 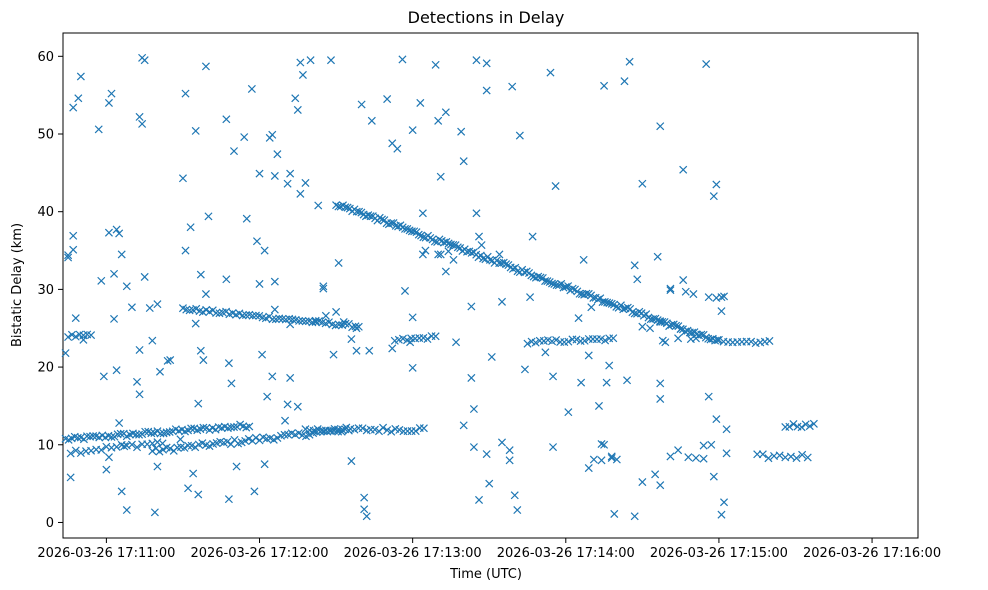 What do you see at coordinates (45, 368) in the screenshot?
I see `y-tick-label: 20` at bounding box center [45, 368].